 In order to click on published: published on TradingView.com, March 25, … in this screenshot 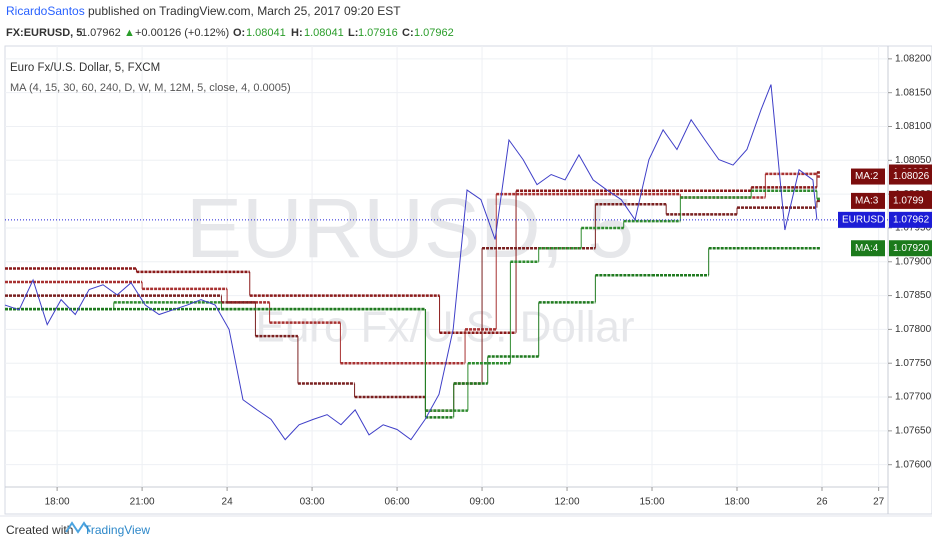, I will do `click(244, 11)`.